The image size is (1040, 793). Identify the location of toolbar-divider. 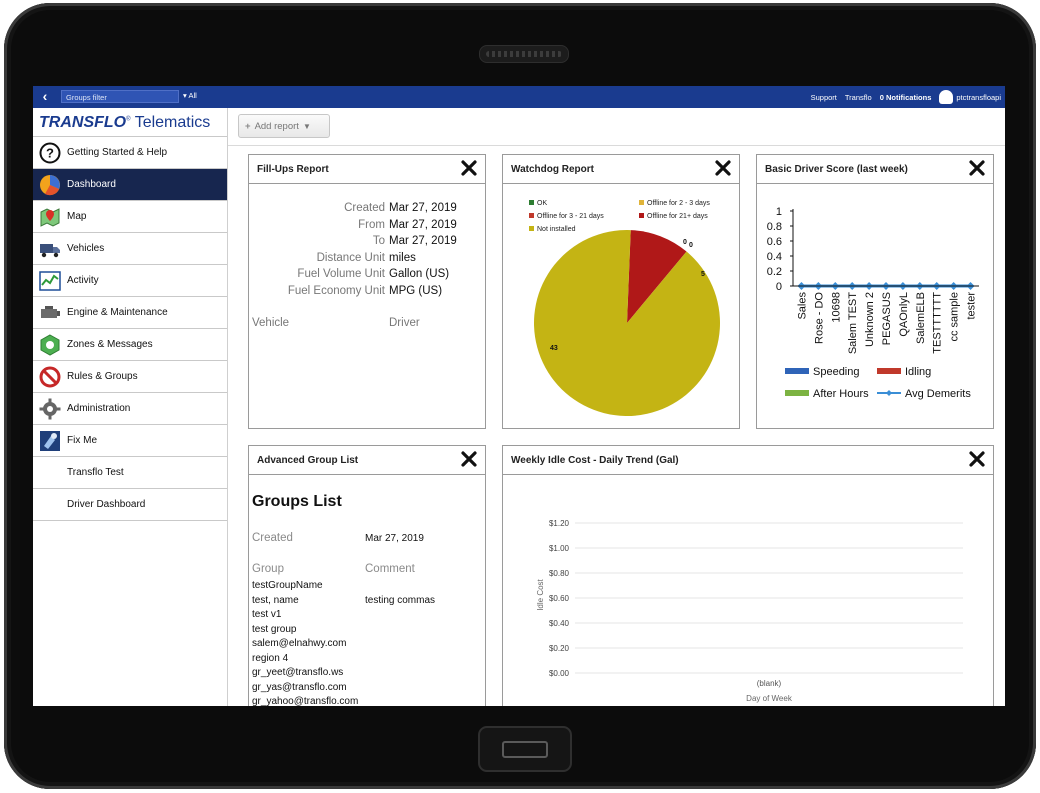
(616, 145).